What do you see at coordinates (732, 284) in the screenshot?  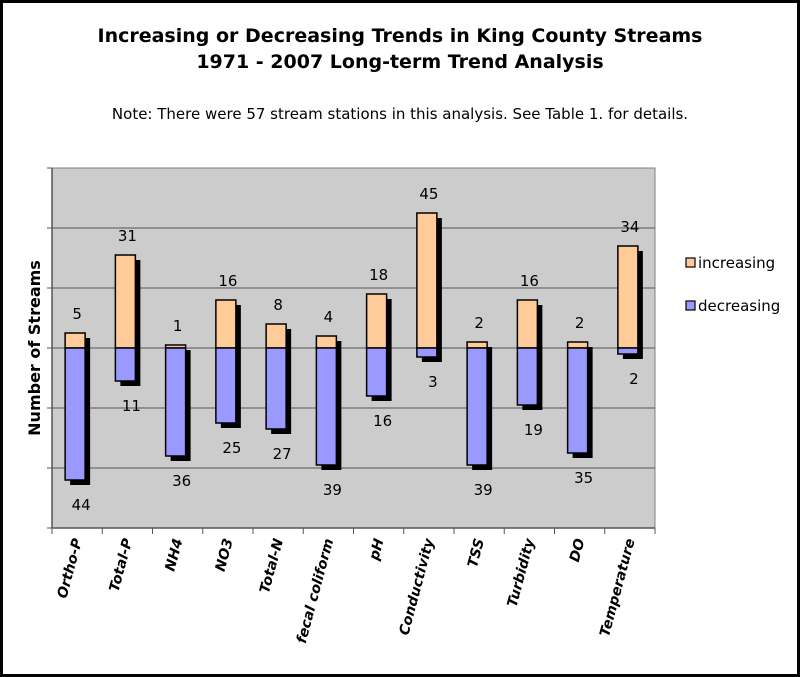 I see `legend: increasing decreasing` at bounding box center [732, 284].